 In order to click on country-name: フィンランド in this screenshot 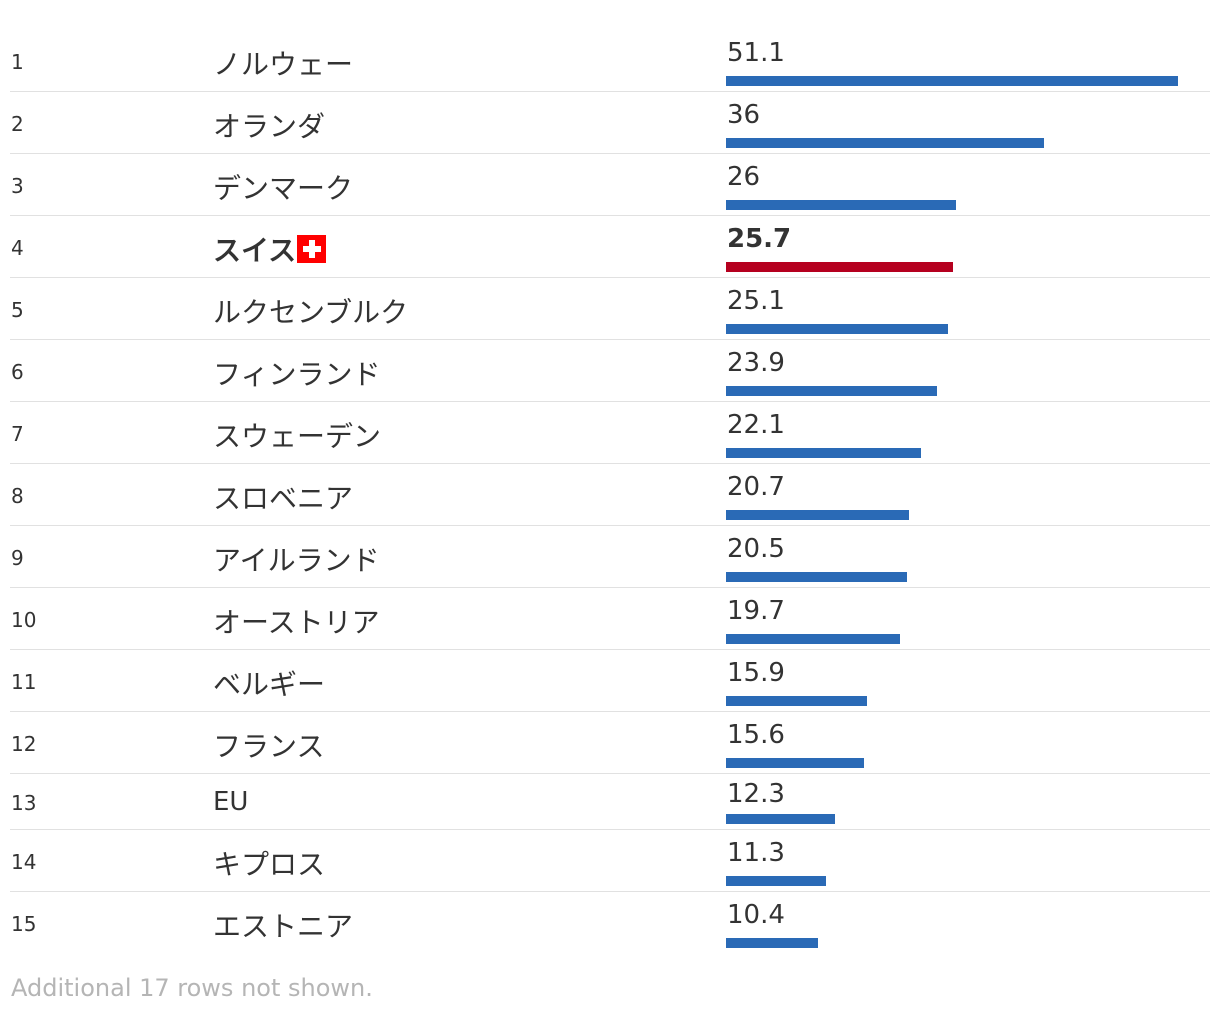, I will do `click(297, 374)`.